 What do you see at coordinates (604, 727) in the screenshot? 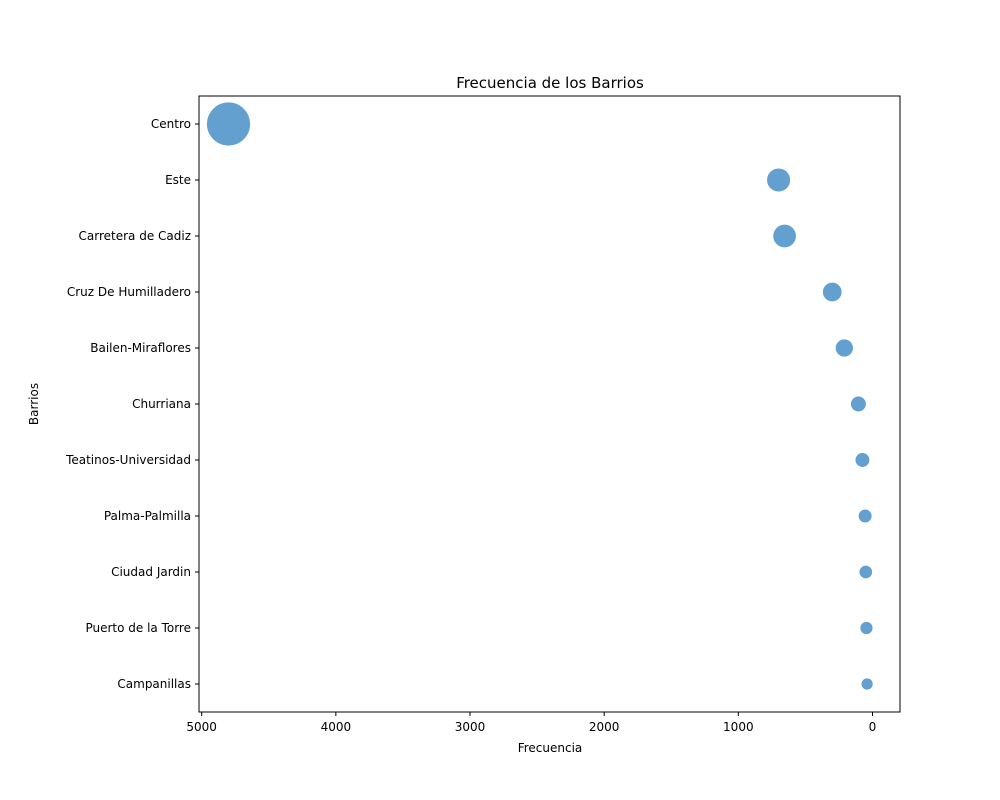
I see `x-tick-label: 2000` at bounding box center [604, 727].